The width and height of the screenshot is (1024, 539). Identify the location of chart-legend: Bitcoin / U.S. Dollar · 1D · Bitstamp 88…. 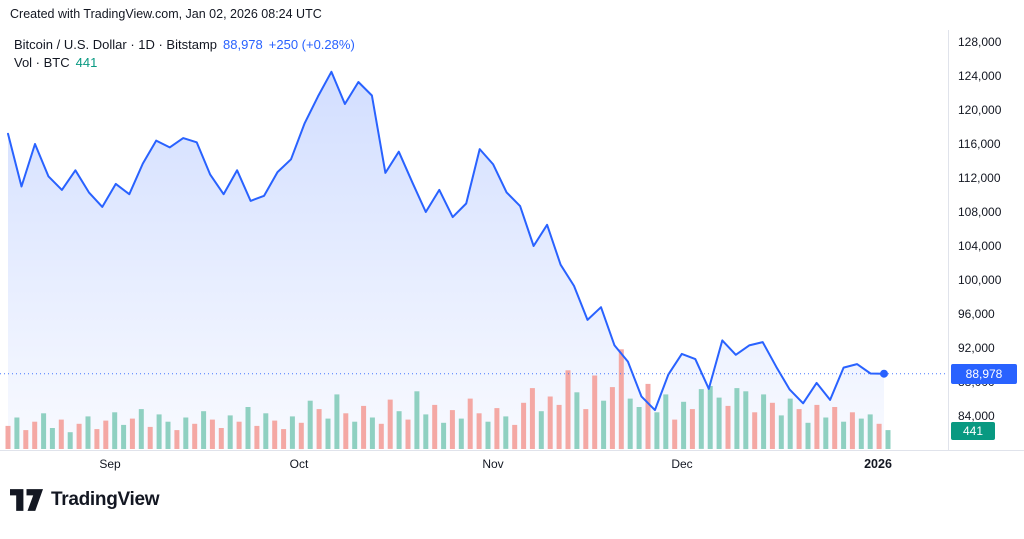
(184, 54).